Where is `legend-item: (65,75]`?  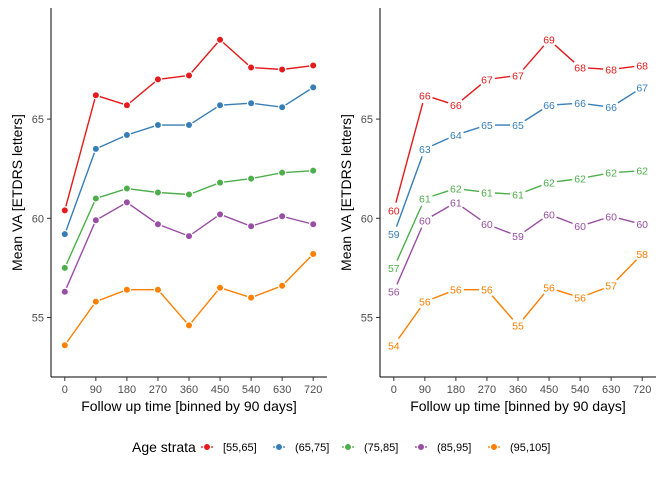 legend-item: (65,75] is located at coordinates (301, 448).